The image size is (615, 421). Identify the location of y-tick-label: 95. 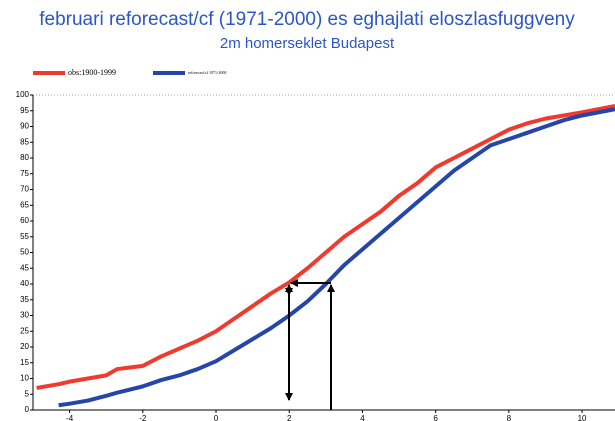
(24, 110).